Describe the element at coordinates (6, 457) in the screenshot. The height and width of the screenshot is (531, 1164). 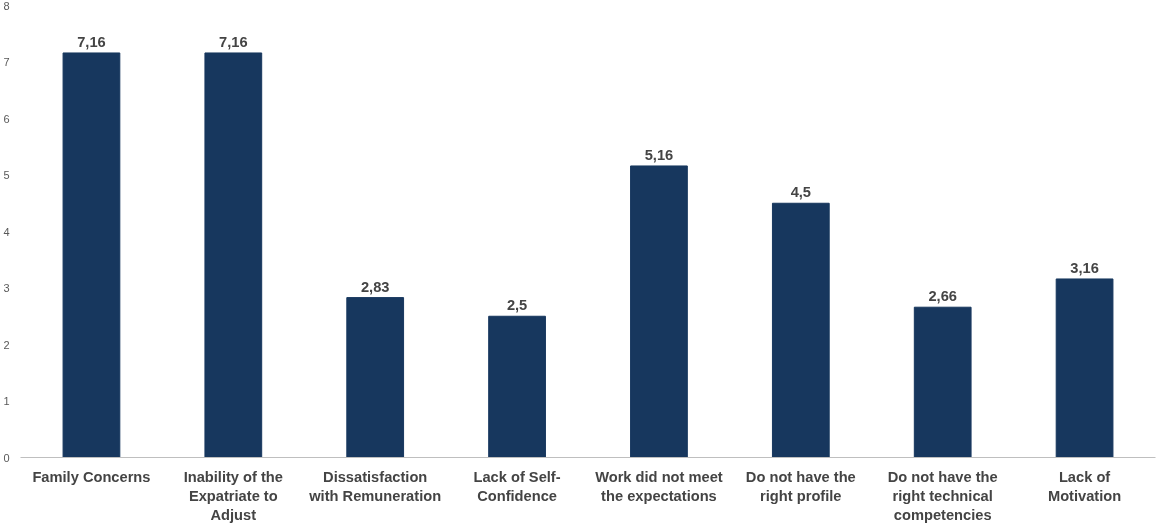
I see `y-tick-label: 0` at that location.